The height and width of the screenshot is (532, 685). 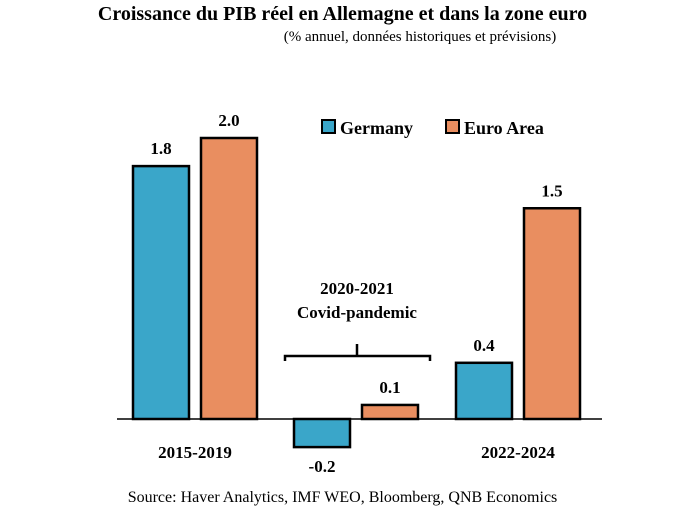 What do you see at coordinates (452, 126) in the screenshot?
I see `legend-swatch-euro-area` at bounding box center [452, 126].